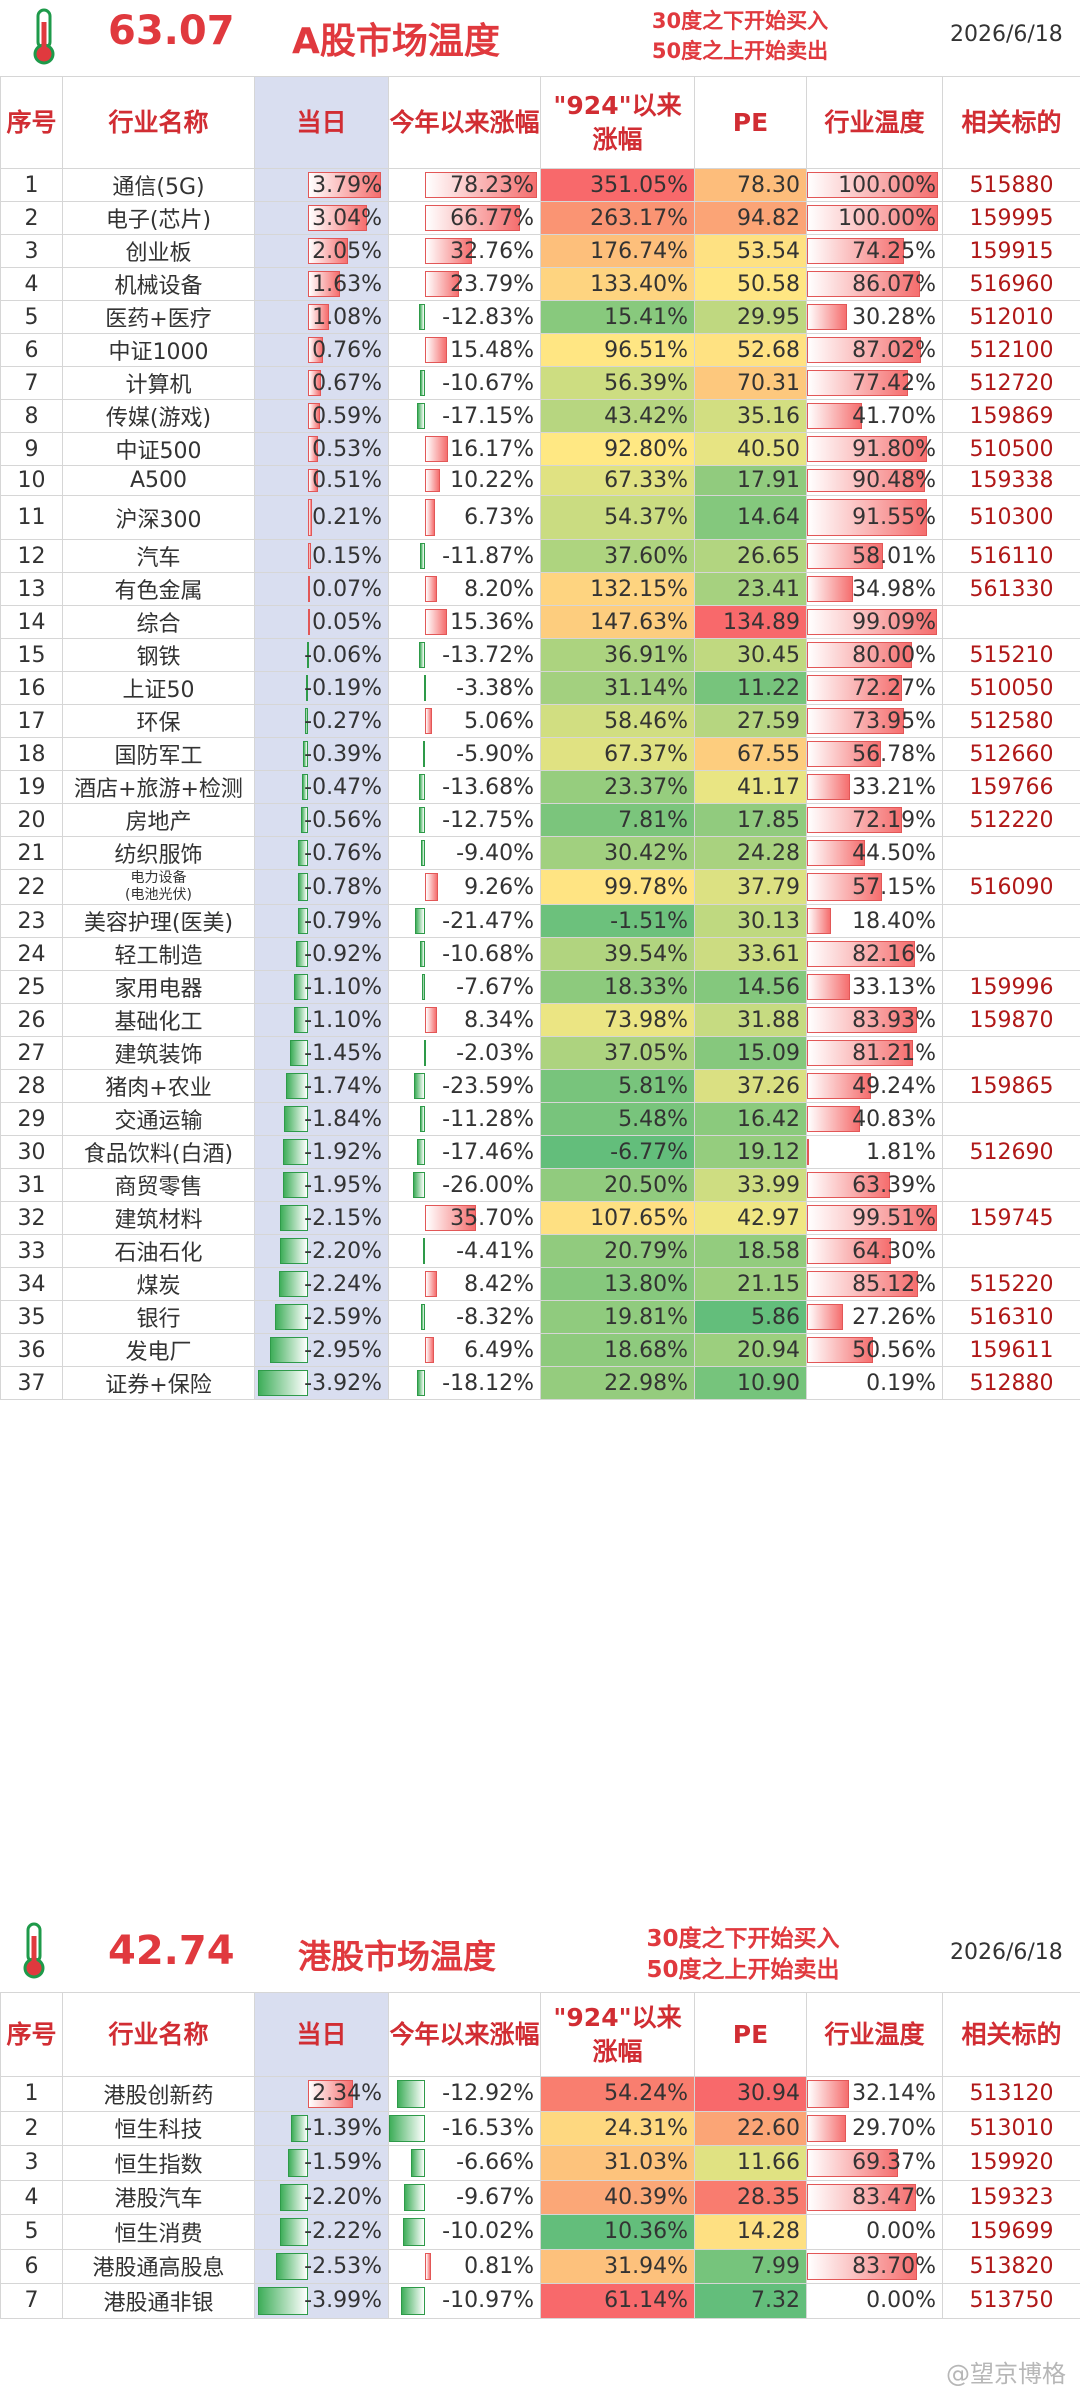  Describe the element at coordinates (158, 1385) in the screenshot. I see `row-name-value: 证券+保险` at that location.